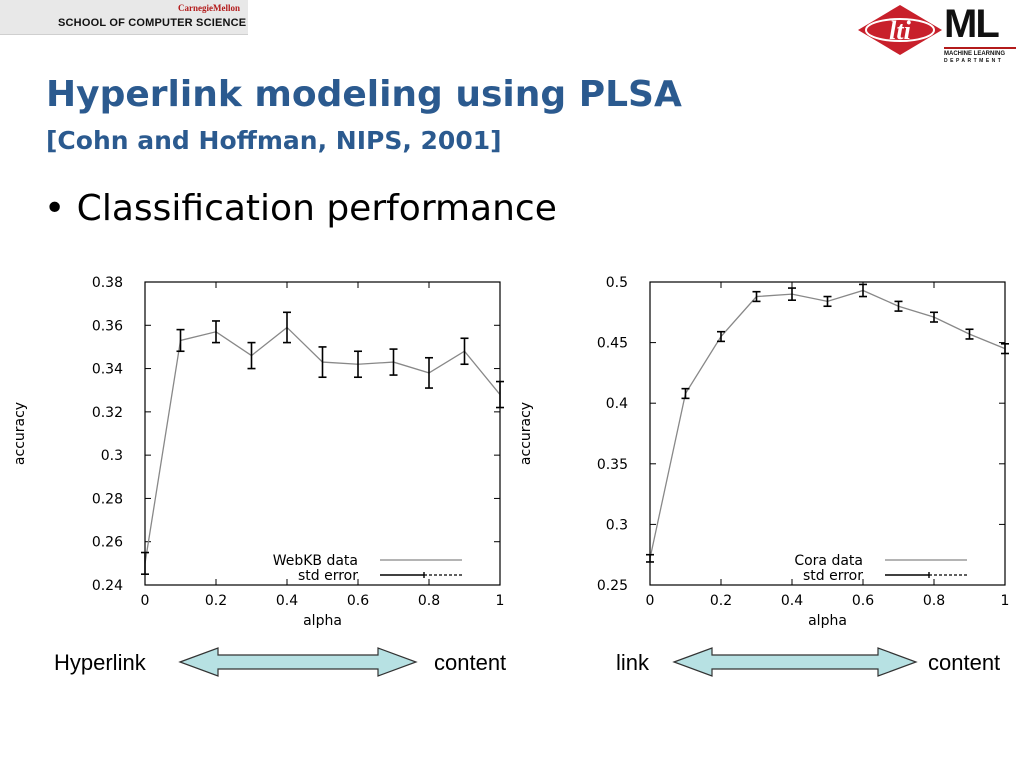 Image resolution: width=1024 pixels, height=768 pixels. I want to click on y-tick-label: 0.25, so click(612, 586).